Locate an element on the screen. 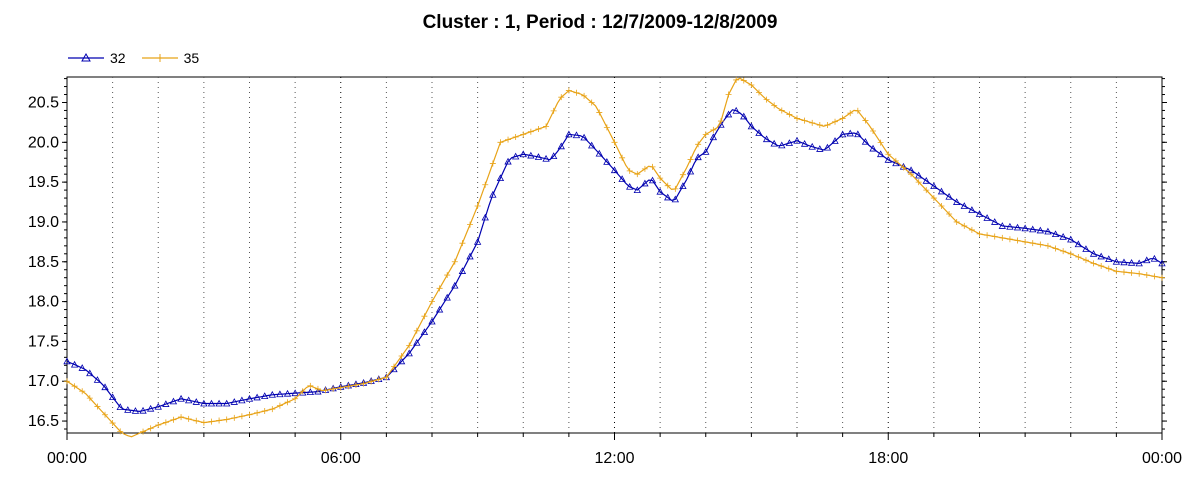 This screenshot has height=480, width=1200. y-tick-label: 16.5 is located at coordinates (43, 421).